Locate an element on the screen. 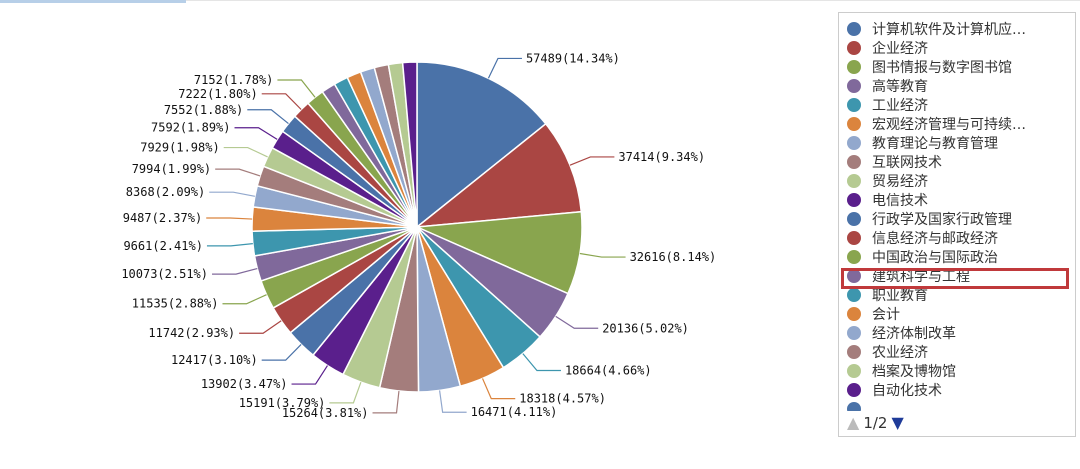 This screenshot has width=1080, height=469. pie-data-label-11: 11742(2.93%) is located at coordinates (191, 333).